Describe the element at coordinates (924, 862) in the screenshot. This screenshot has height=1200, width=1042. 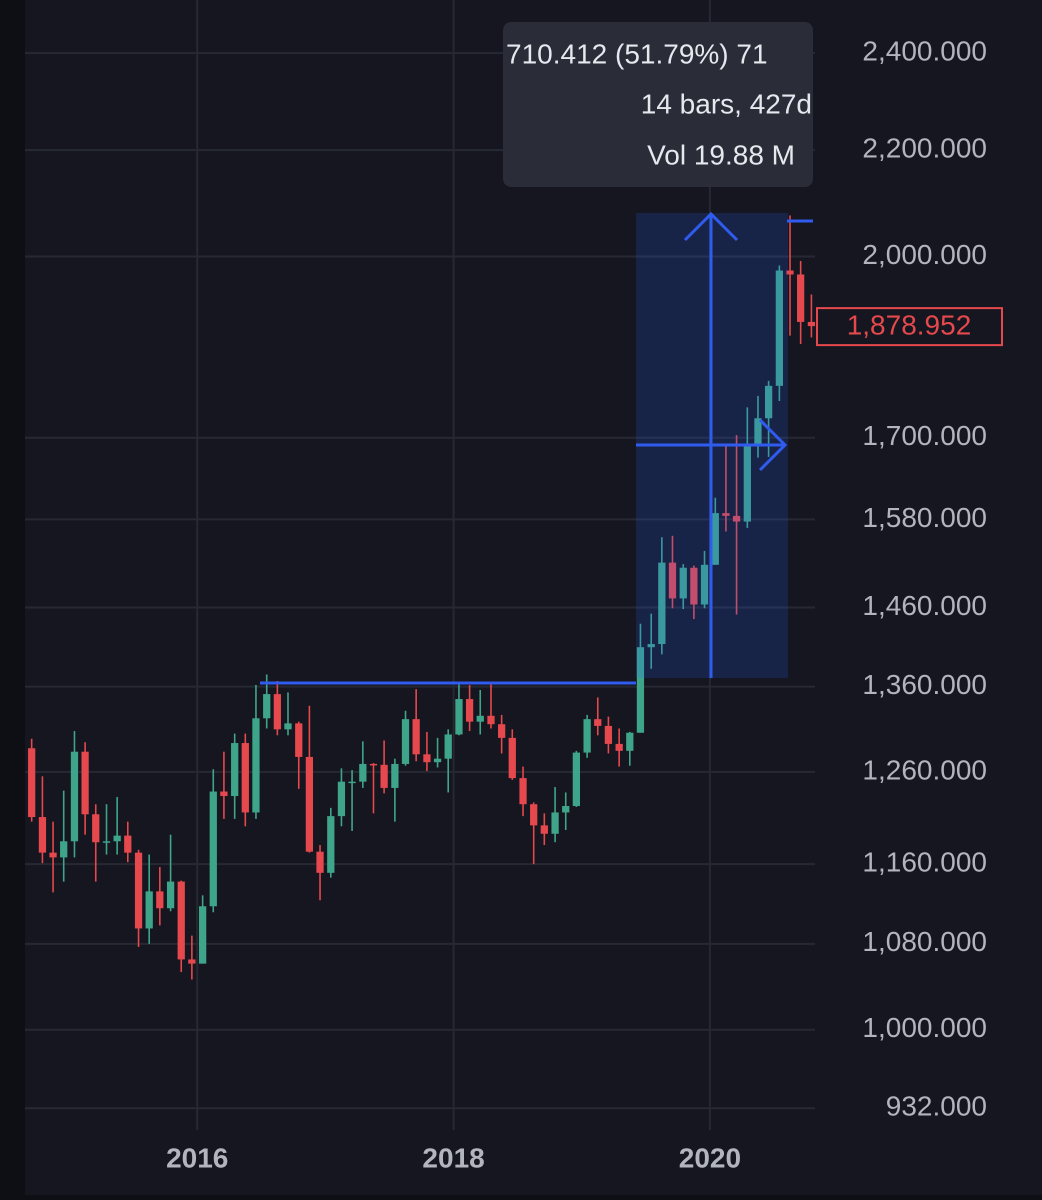
I see `y-tick-label: 1,160.000` at that location.